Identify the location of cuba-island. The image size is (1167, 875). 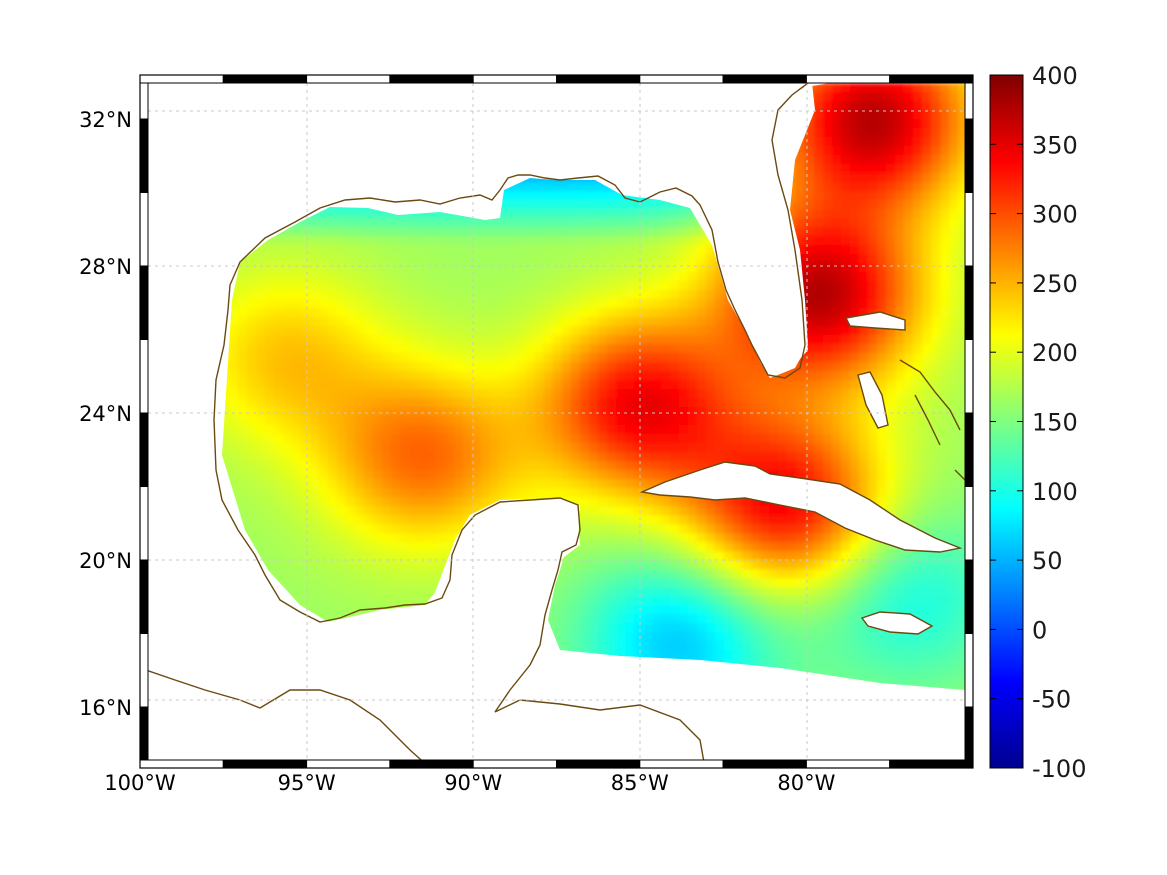
(801, 507).